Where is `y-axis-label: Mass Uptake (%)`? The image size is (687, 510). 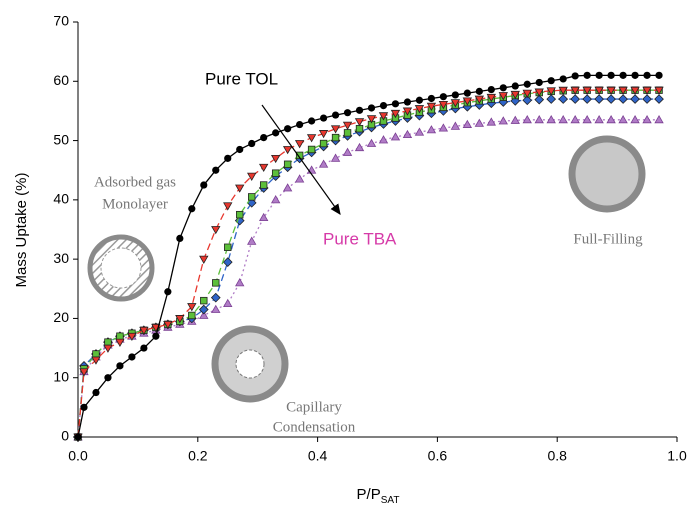
y-axis-label: Mass Uptake (%) is located at coordinates (21, 229).